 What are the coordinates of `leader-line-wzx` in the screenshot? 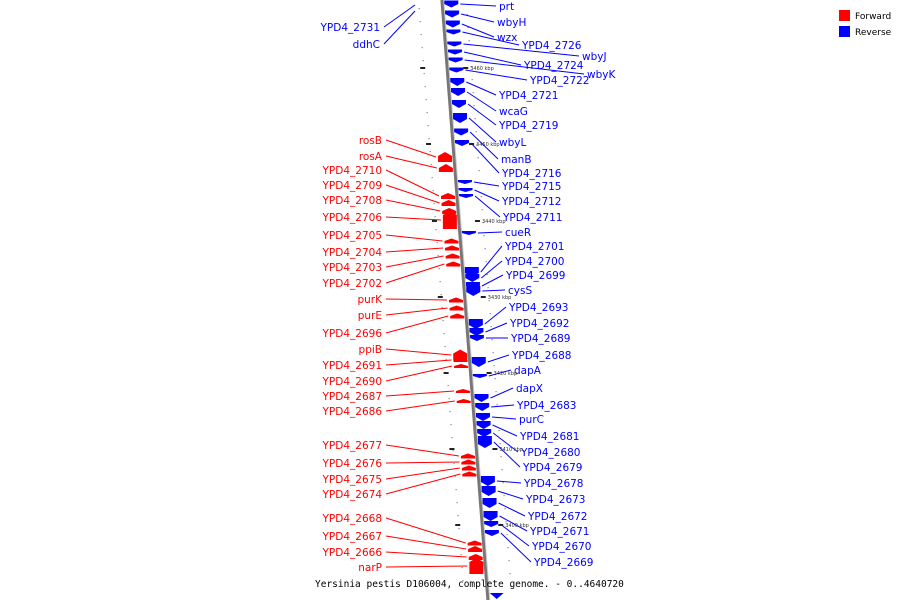 It's located at (478, 30).